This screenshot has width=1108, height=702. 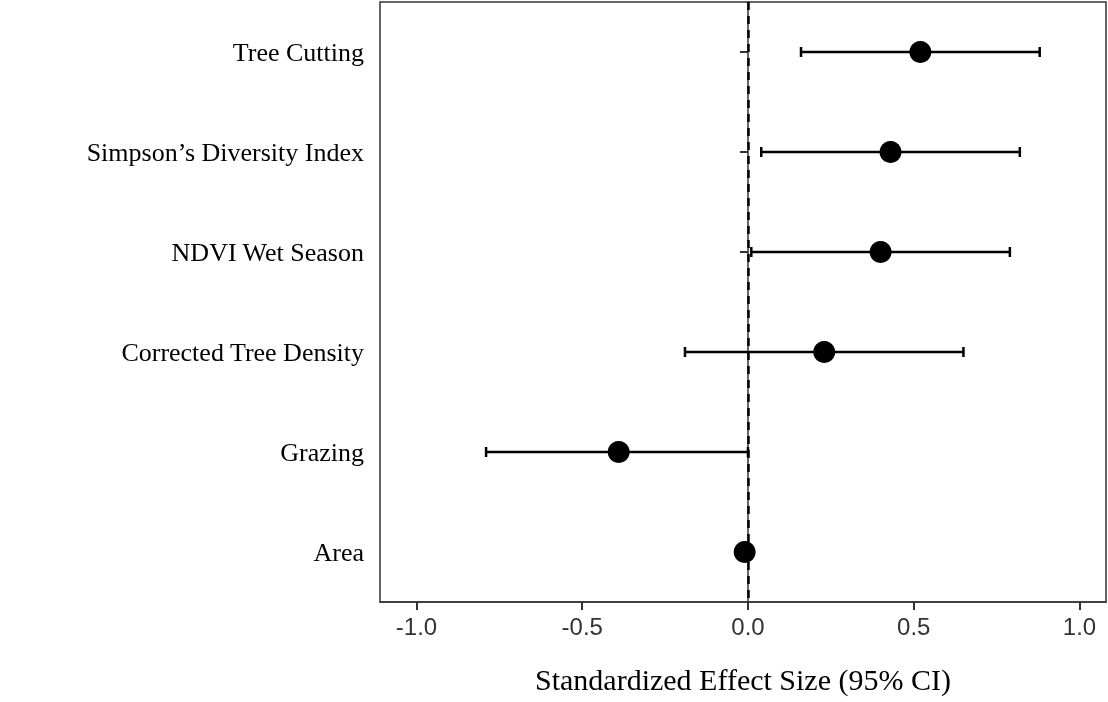 I want to click on y-tick-label: NDVI Wet Season, so click(x=267, y=252).